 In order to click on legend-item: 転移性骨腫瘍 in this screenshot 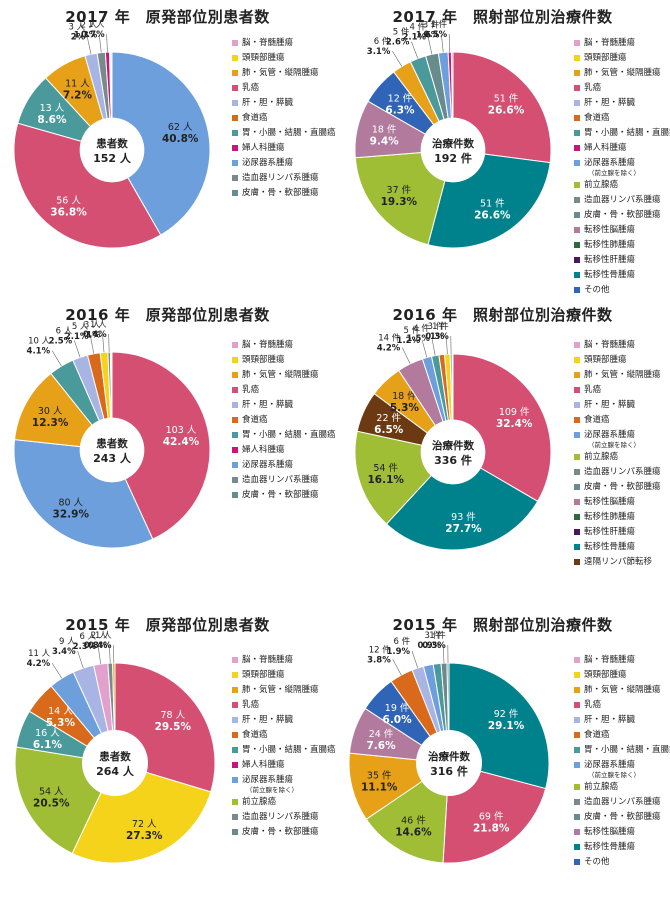, I will do `click(622, 849)`.